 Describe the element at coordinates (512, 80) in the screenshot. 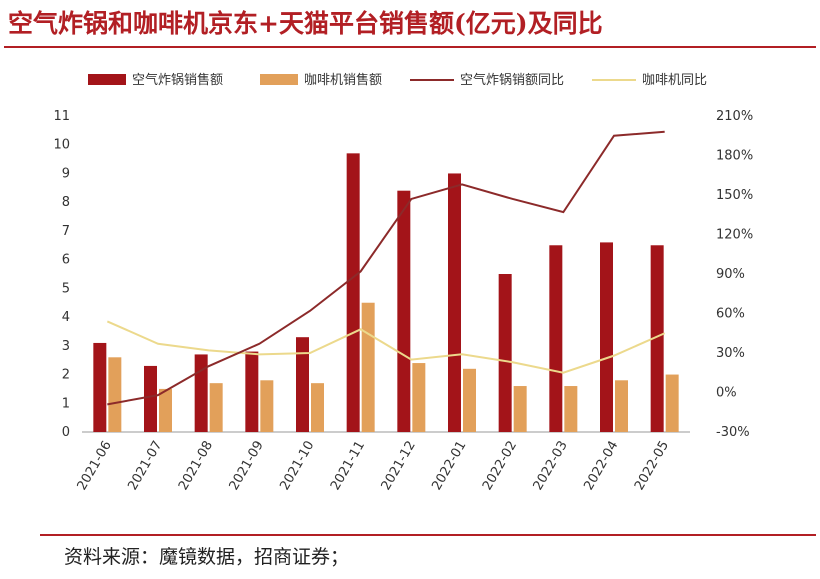

I see `legend-label: 空气炸锅销额同比` at that location.